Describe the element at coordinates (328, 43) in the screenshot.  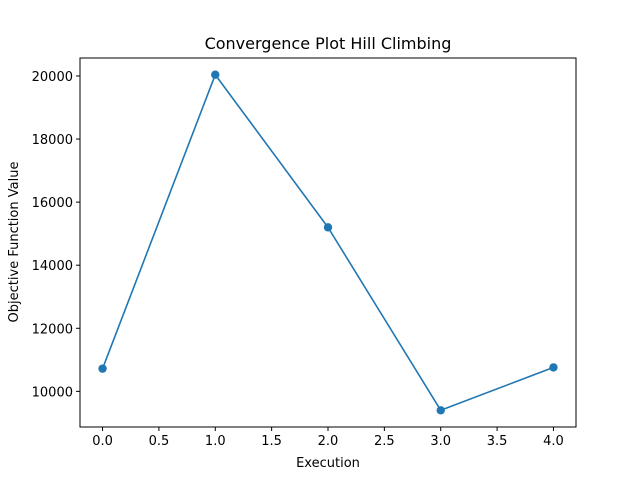
I see `chart-title: Convergence Plot Hill Climbing` at that location.